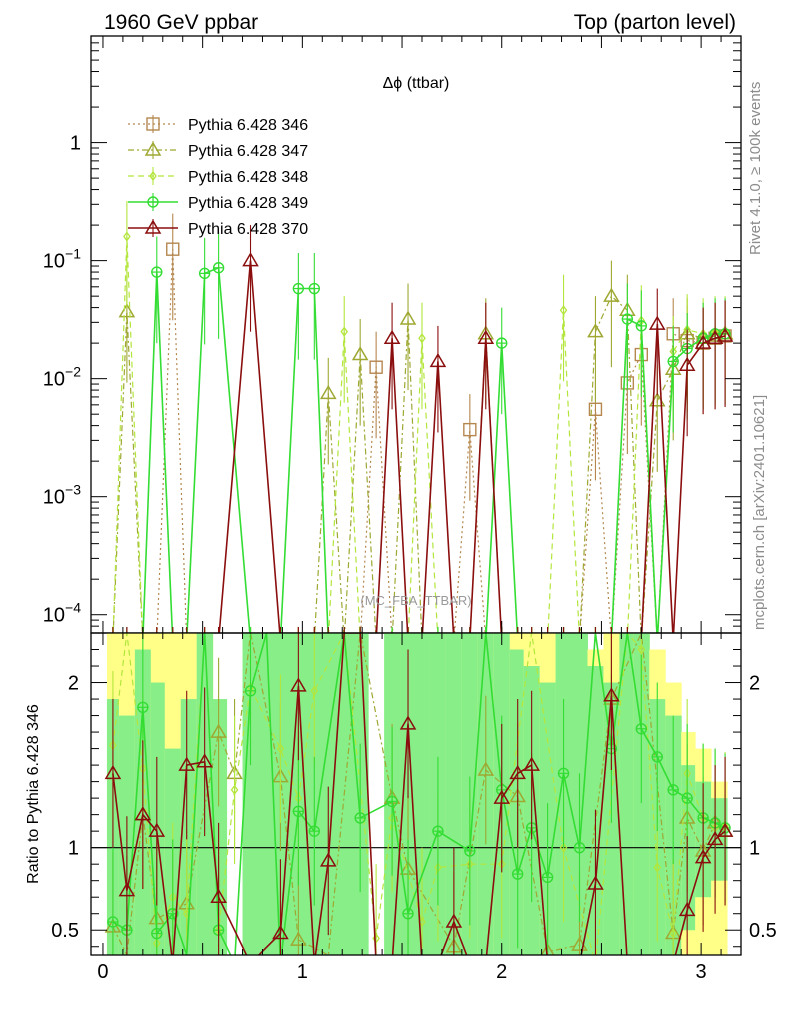 The height and width of the screenshot is (1024, 786). I want to click on header-left: 1960 GeV ppbar, so click(181, 22).